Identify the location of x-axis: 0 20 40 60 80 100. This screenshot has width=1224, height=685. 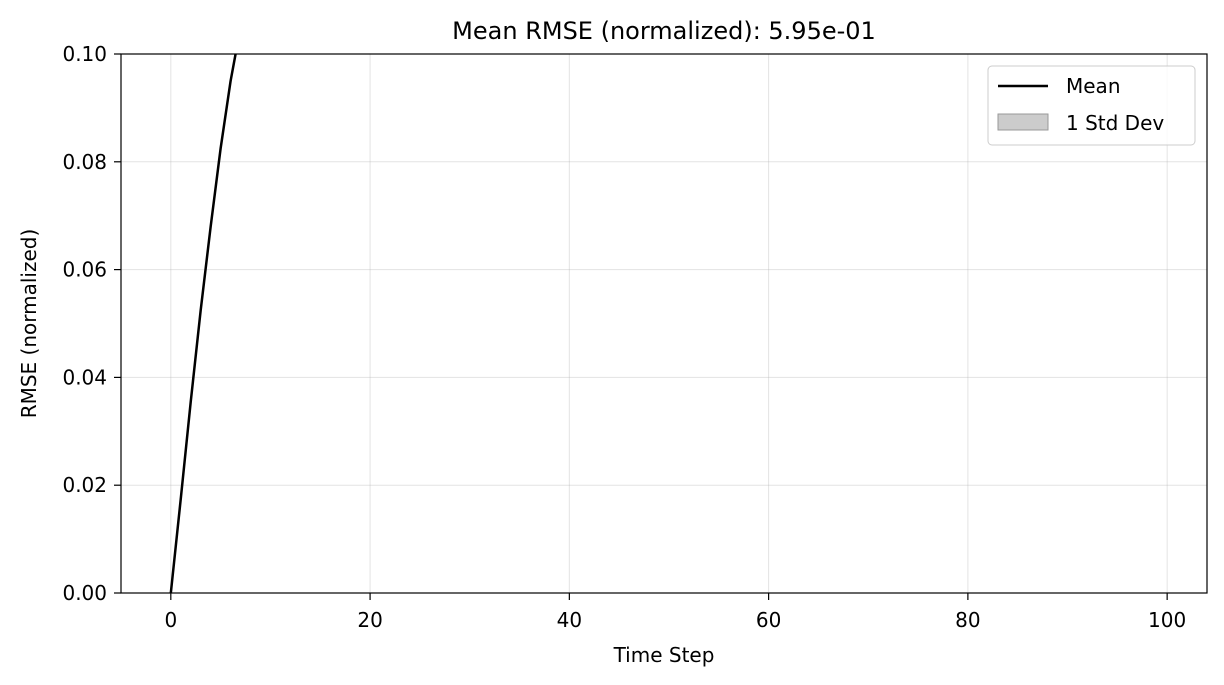
(675, 612).